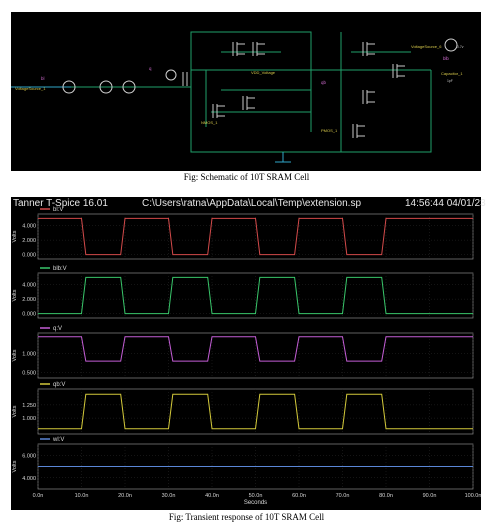 This screenshot has height=532, width=493. Describe the element at coordinates (29, 300) in the screenshot. I see `panel-1-ytick-1: 2.000` at that location.